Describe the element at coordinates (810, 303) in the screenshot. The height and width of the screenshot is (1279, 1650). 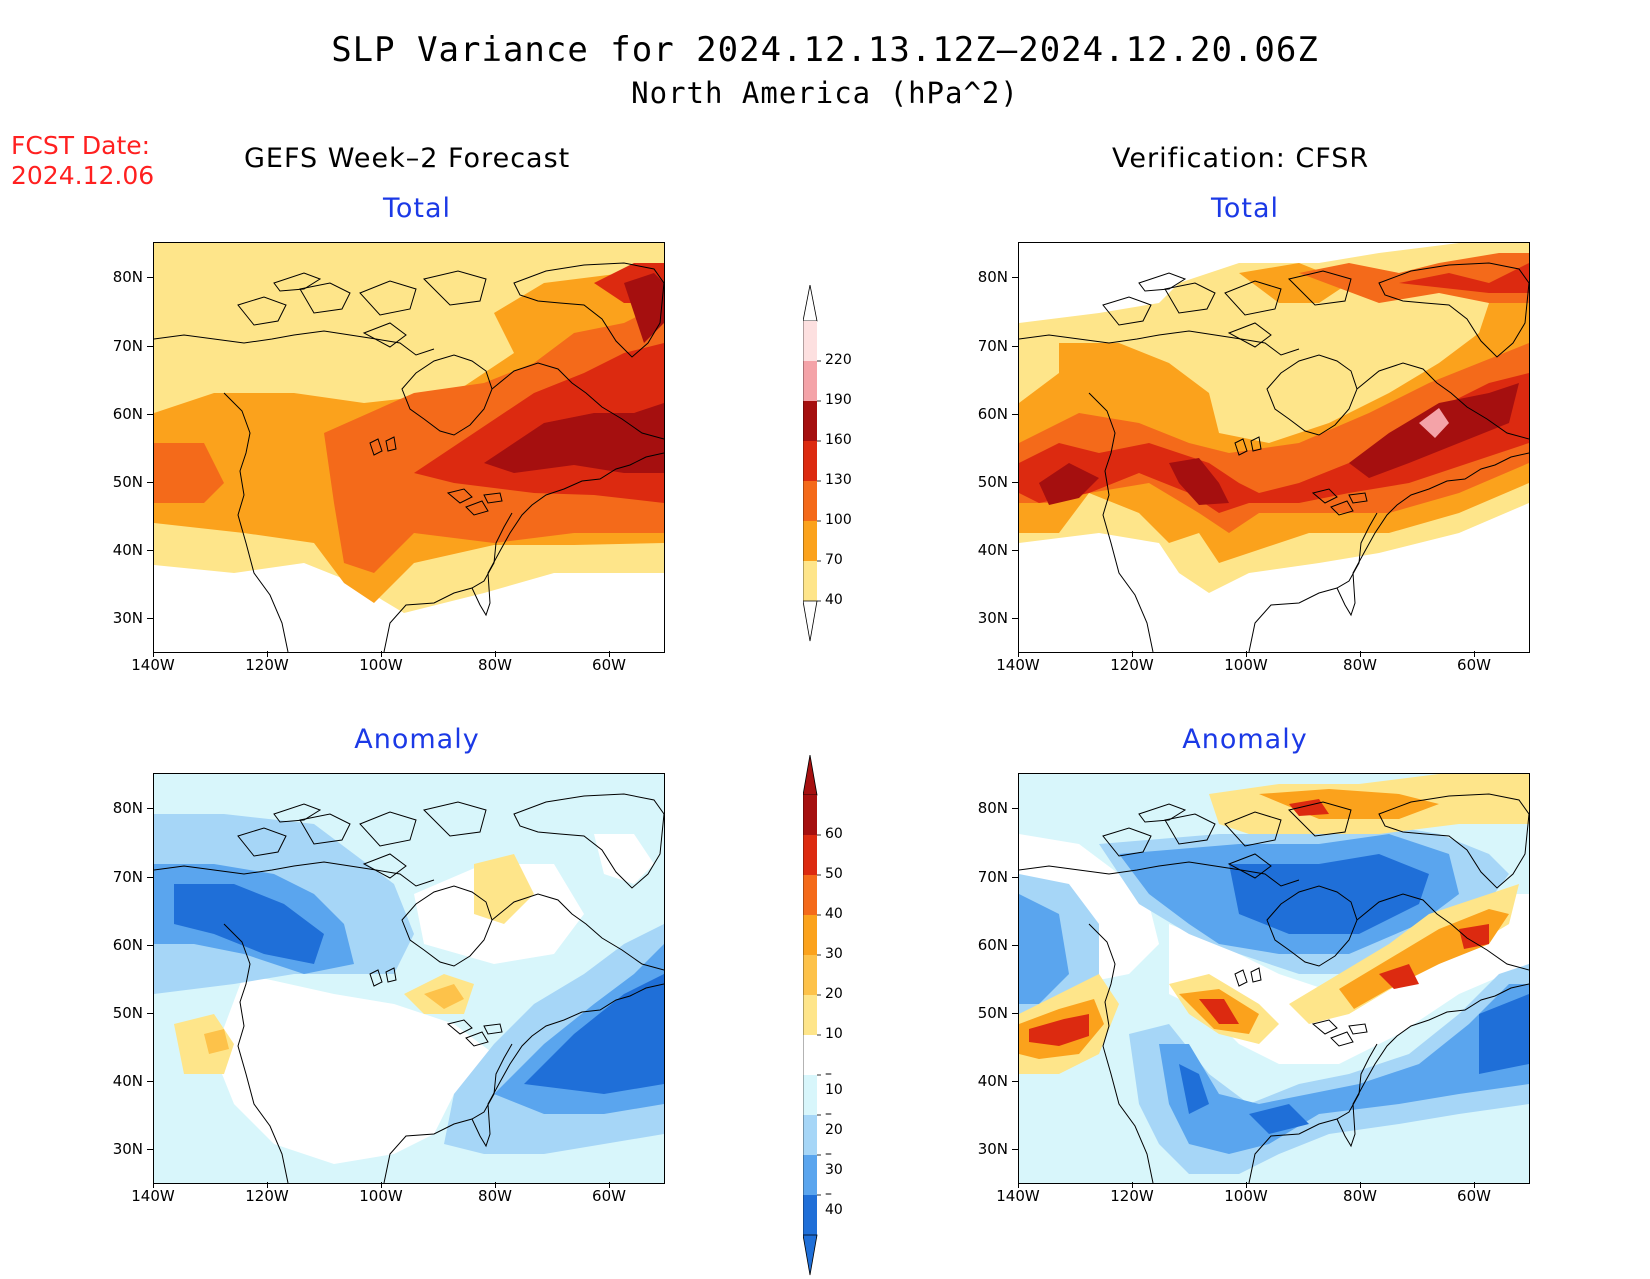
I see `colorbar-top-arrow` at that location.